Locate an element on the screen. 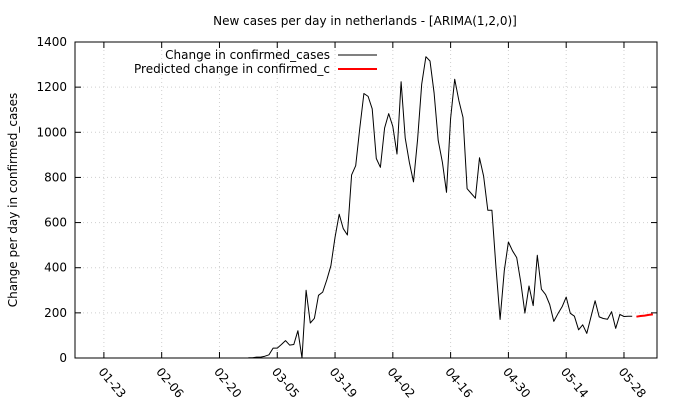  y-tick-label: 0 is located at coordinates (63, 358).